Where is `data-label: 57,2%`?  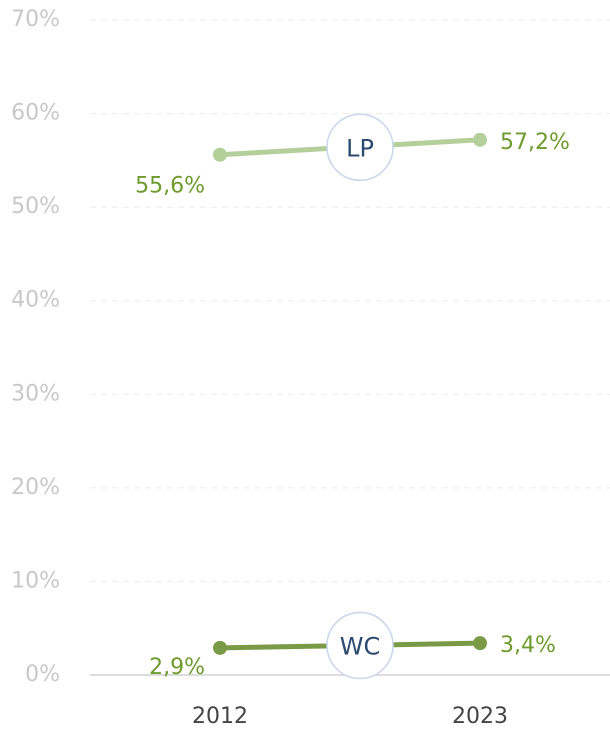 data-label: 57,2% is located at coordinates (535, 142).